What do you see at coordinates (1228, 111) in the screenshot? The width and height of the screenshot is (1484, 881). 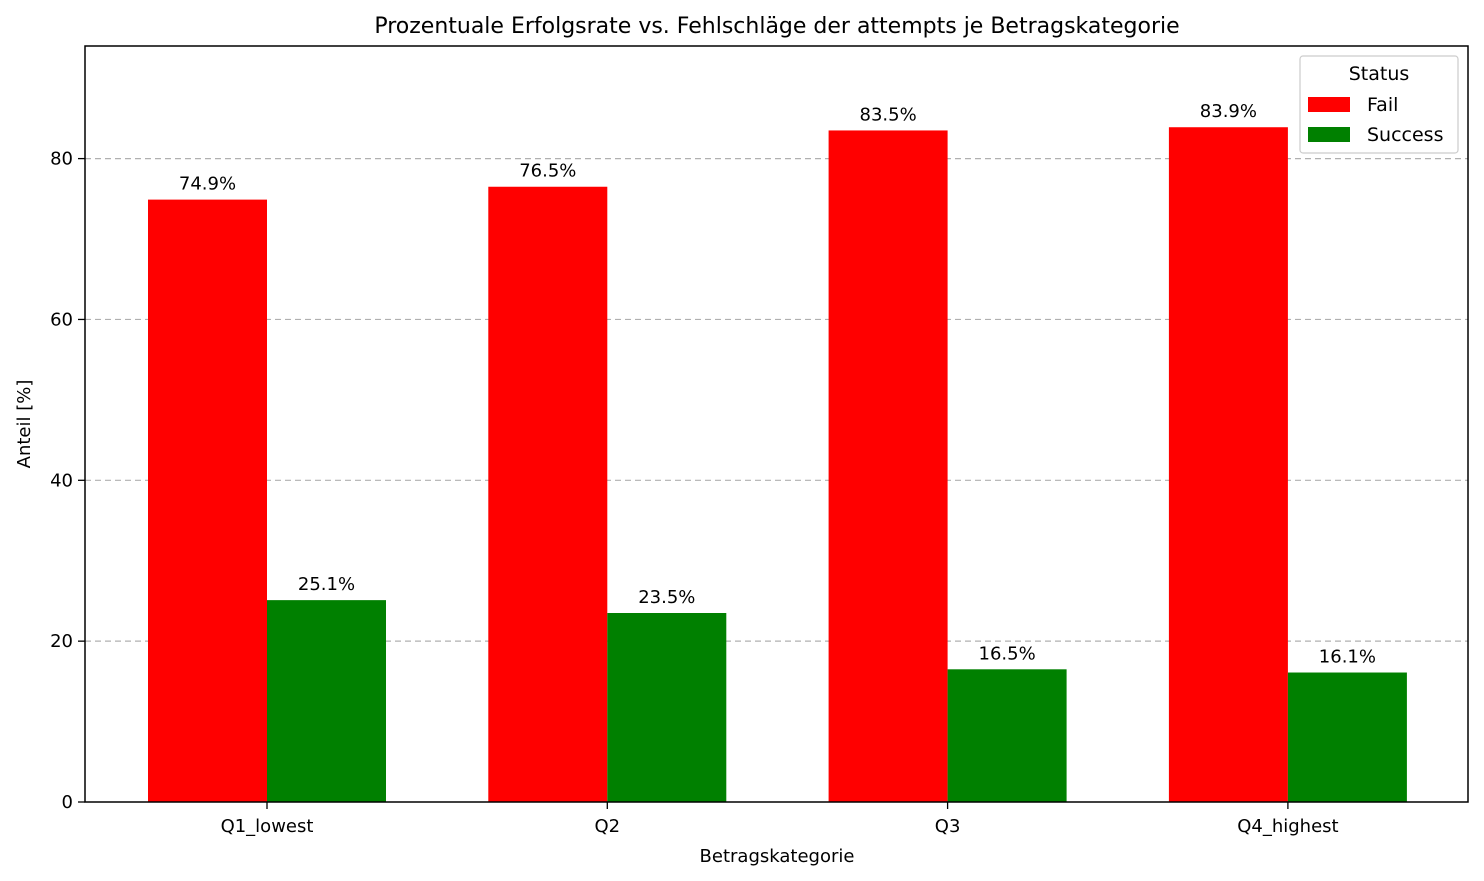 I see `data-label: 83.9%` at bounding box center [1228, 111].